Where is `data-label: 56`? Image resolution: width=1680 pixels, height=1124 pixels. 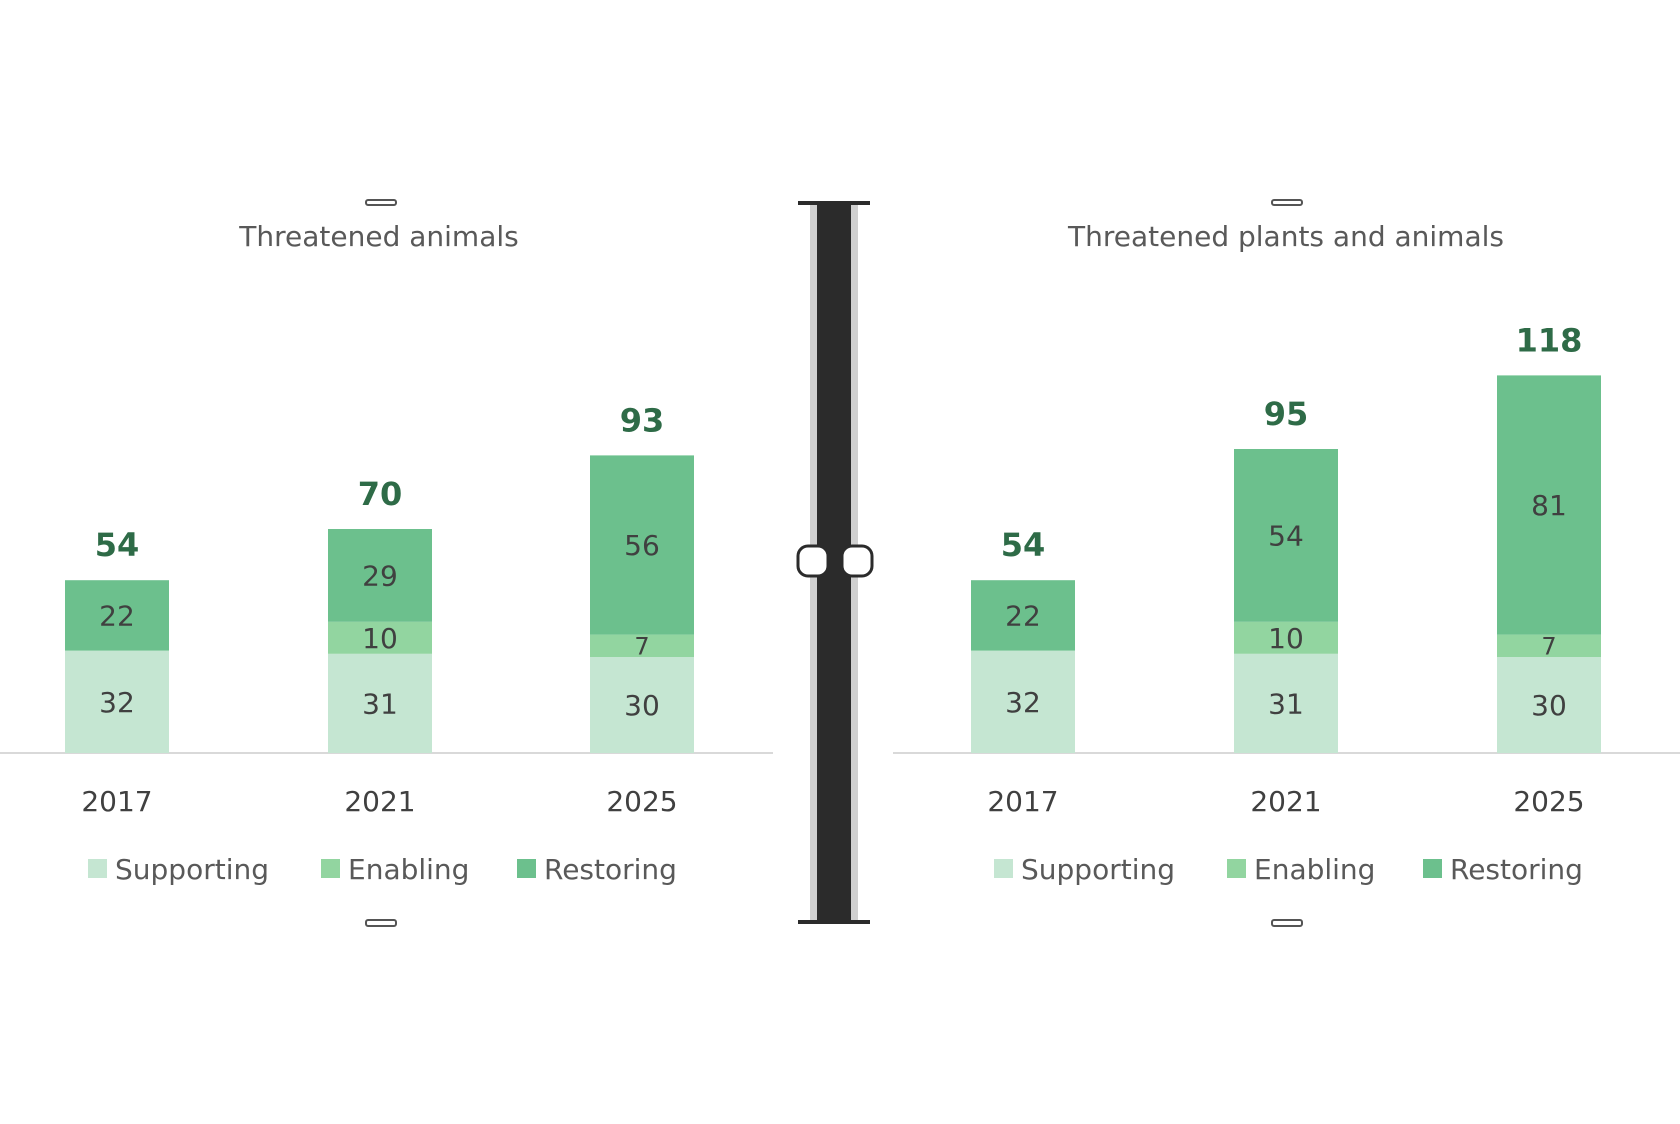
data-label: 56 is located at coordinates (642, 545).